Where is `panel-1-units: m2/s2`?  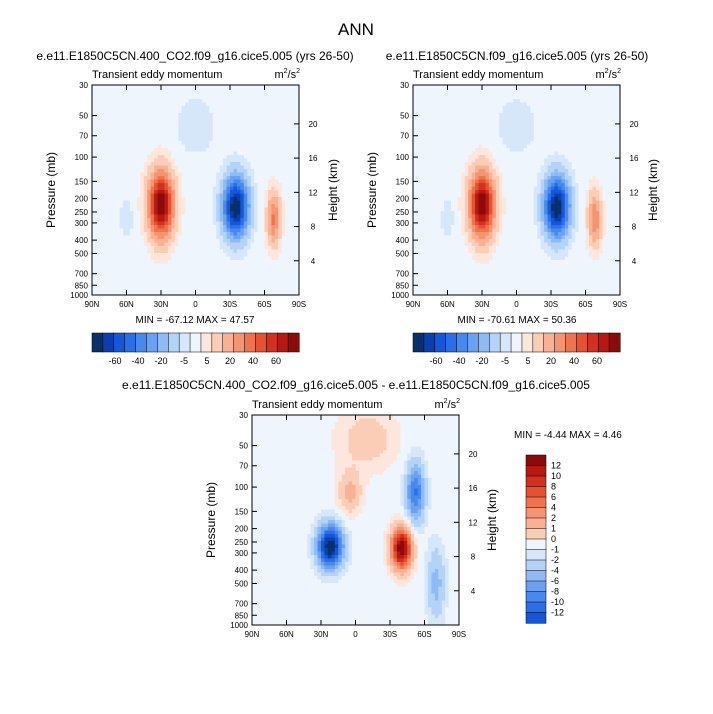 panel-1-units: m2/s2 is located at coordinates (287, 74).